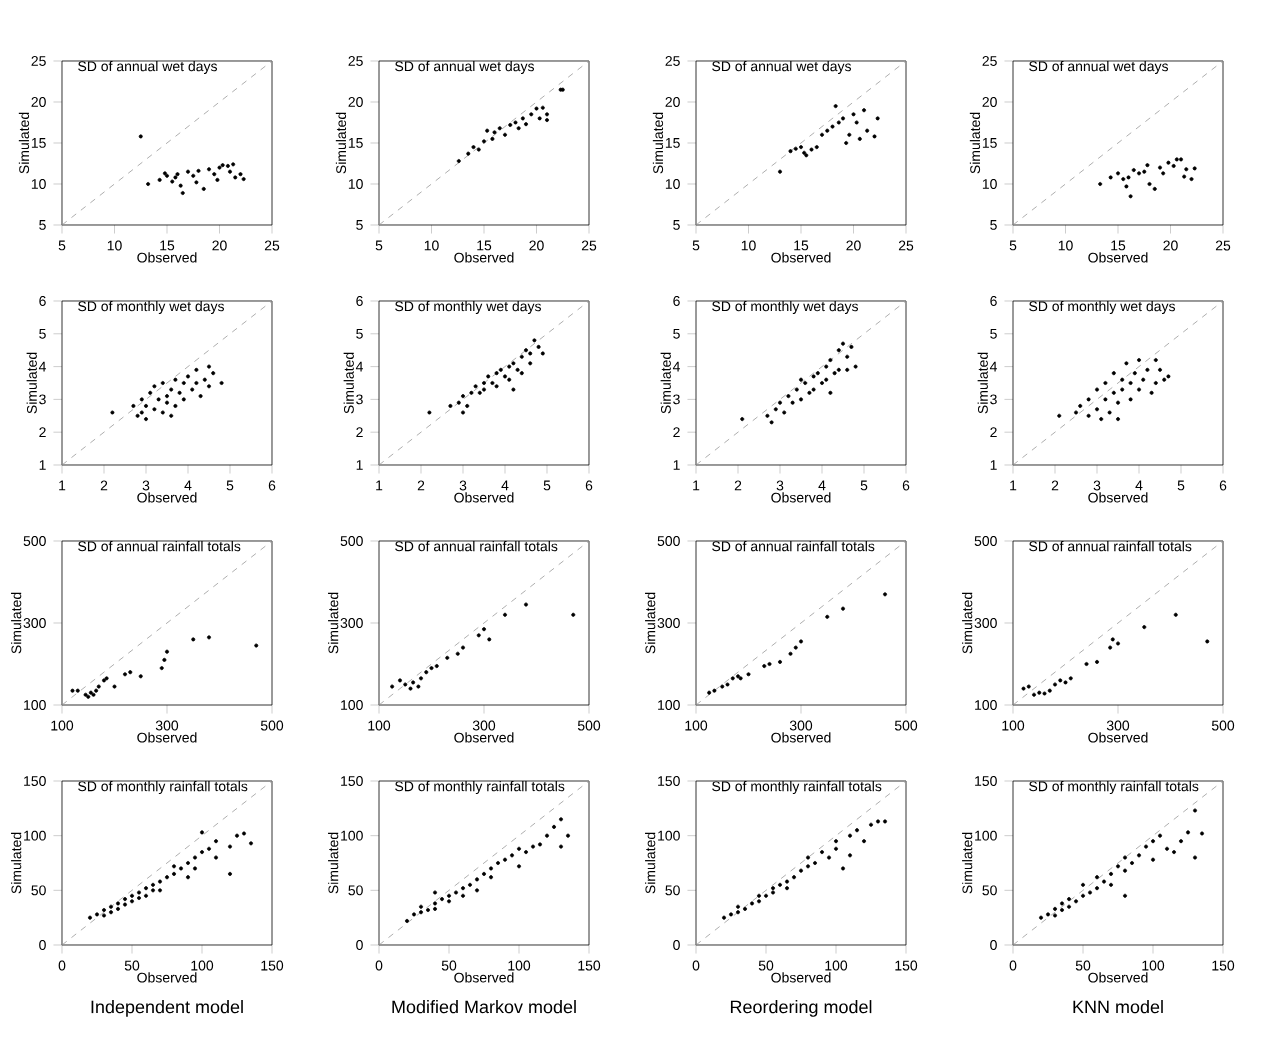  What do you see at coordinates (982, 383) in the screenshot?
I see `y-axis-title: Simulated` at bounding box center [982, 383].